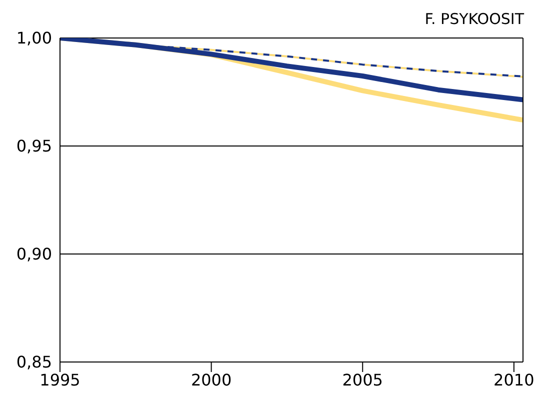  What do you see at coordinates (34, 146) in the screenshot?
I see `y-tick-label: 0,95` at bounding box center [34, 146].